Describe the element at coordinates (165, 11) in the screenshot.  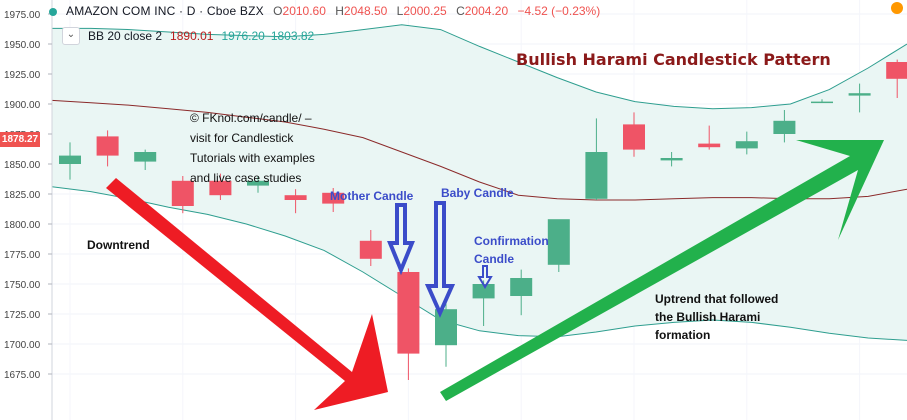
I see `symbol-title: AMAZON COM INC · D · Cboe BZX` at that location.